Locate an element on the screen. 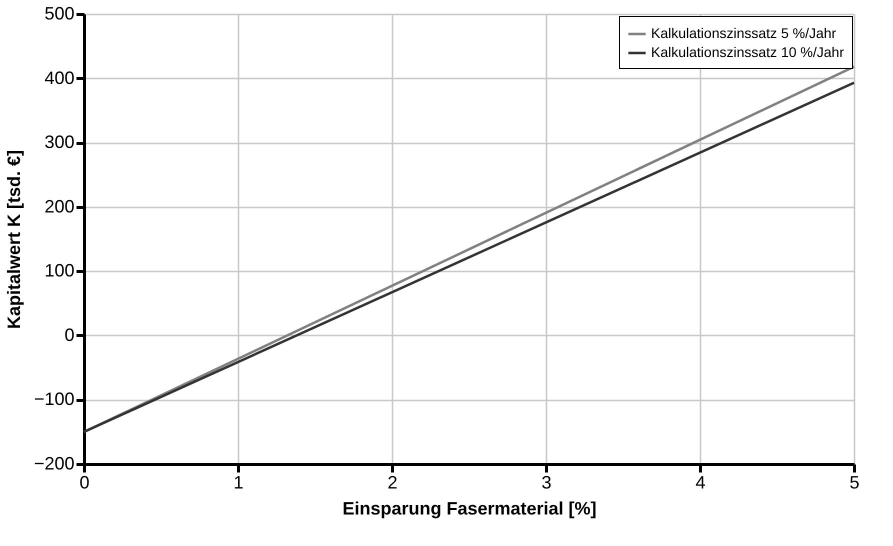  y-tick-label: 500 is located at coordinates (59, 14).